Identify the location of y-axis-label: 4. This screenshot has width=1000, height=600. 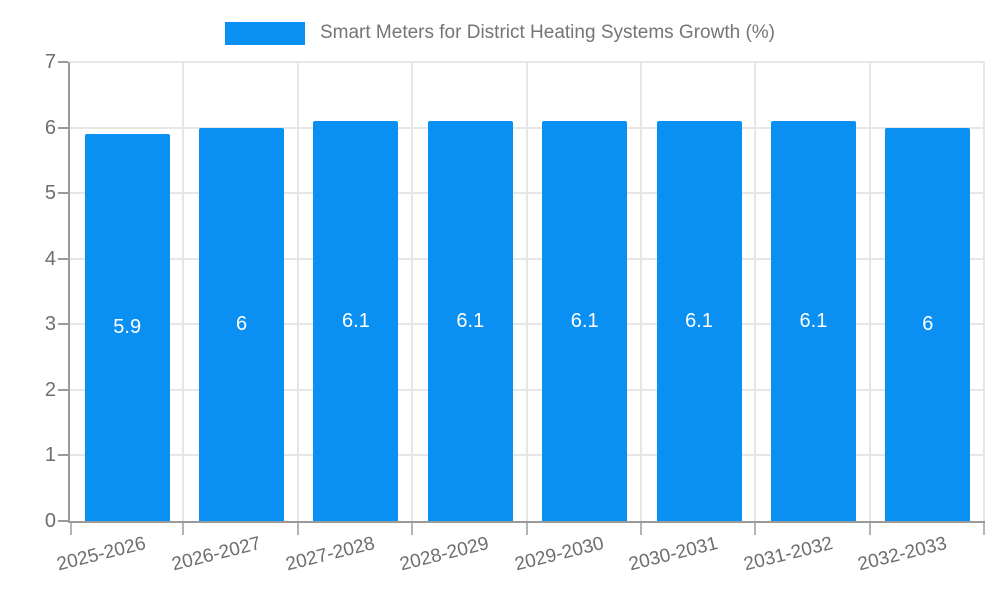
(50, 258).